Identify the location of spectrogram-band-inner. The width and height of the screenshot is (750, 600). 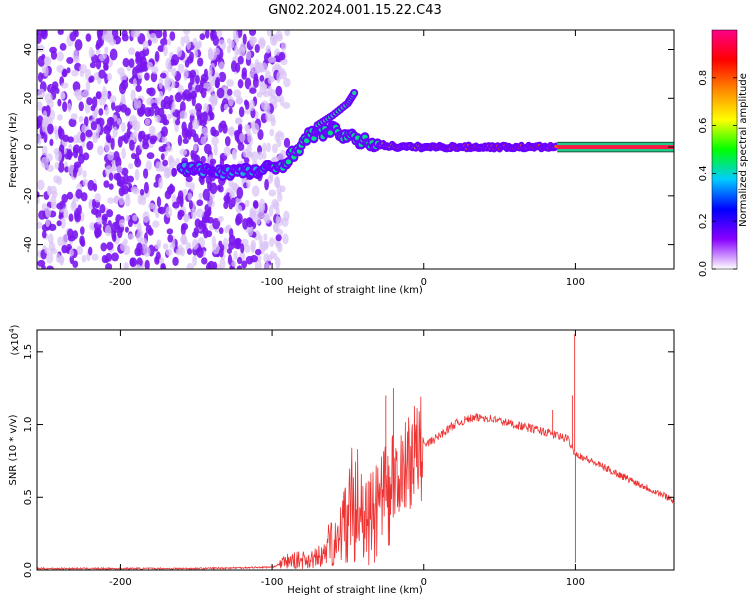
(615, 147).